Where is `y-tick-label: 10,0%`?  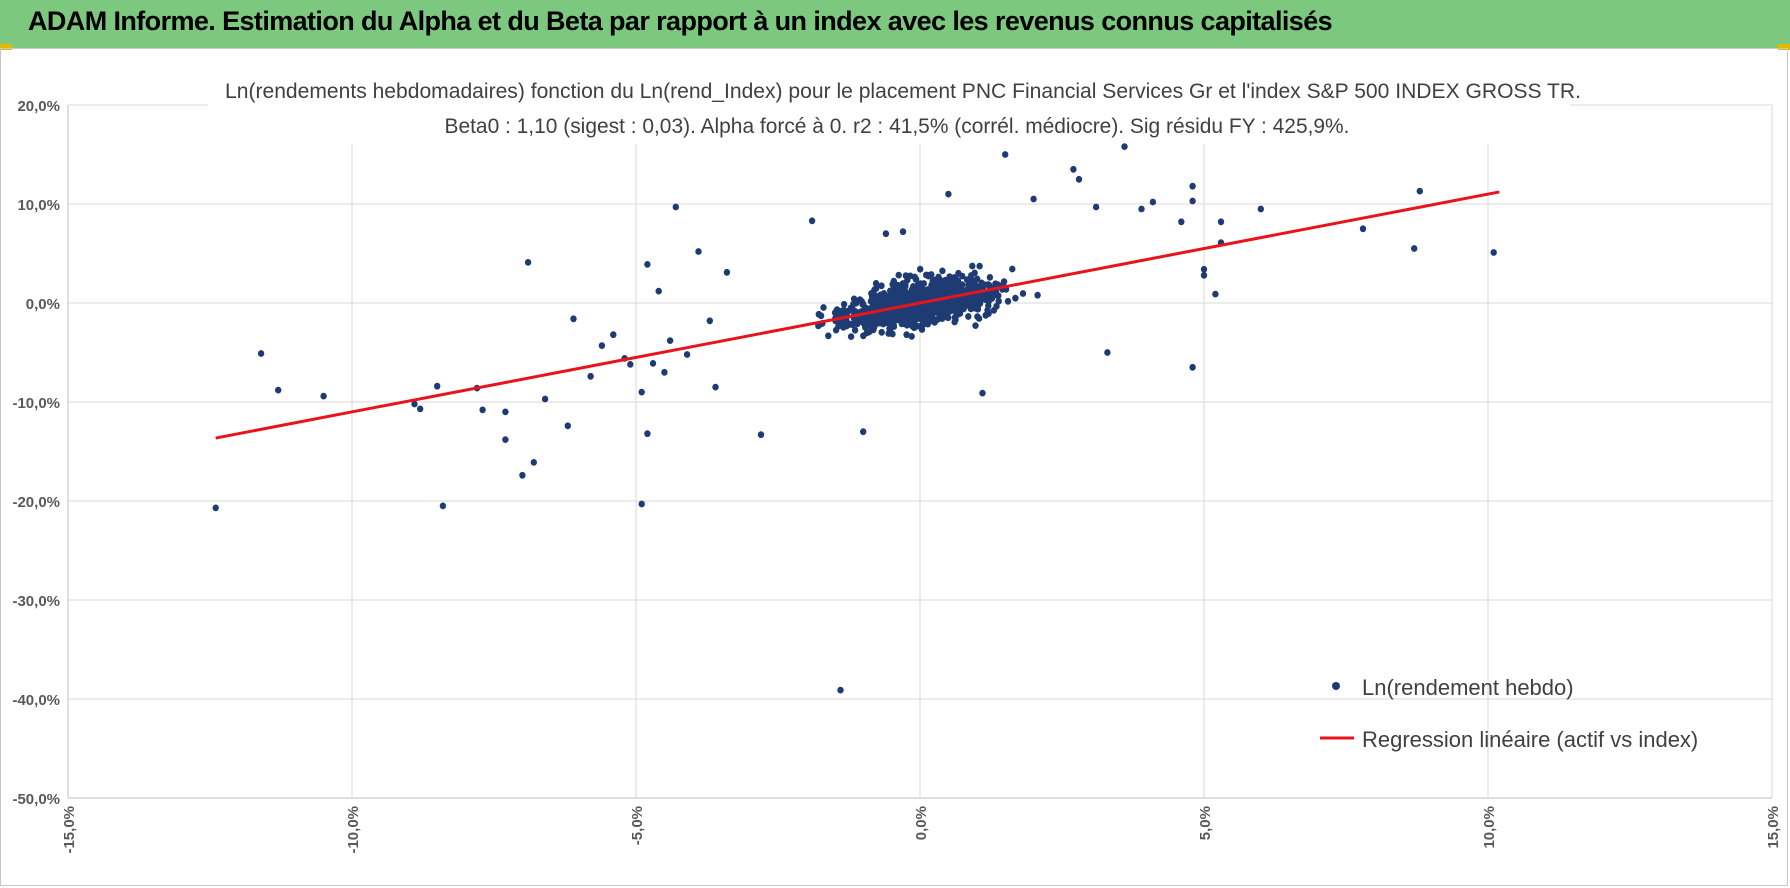 y-tick-label: 10,0% is located at coordinates (38, 205).